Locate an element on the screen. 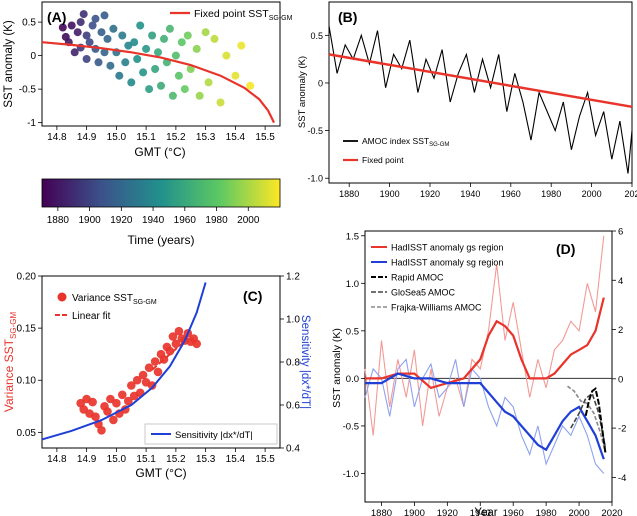 The image size is (637, 516). x-tick-label: 15.4 is located at coordinates (236, 459).